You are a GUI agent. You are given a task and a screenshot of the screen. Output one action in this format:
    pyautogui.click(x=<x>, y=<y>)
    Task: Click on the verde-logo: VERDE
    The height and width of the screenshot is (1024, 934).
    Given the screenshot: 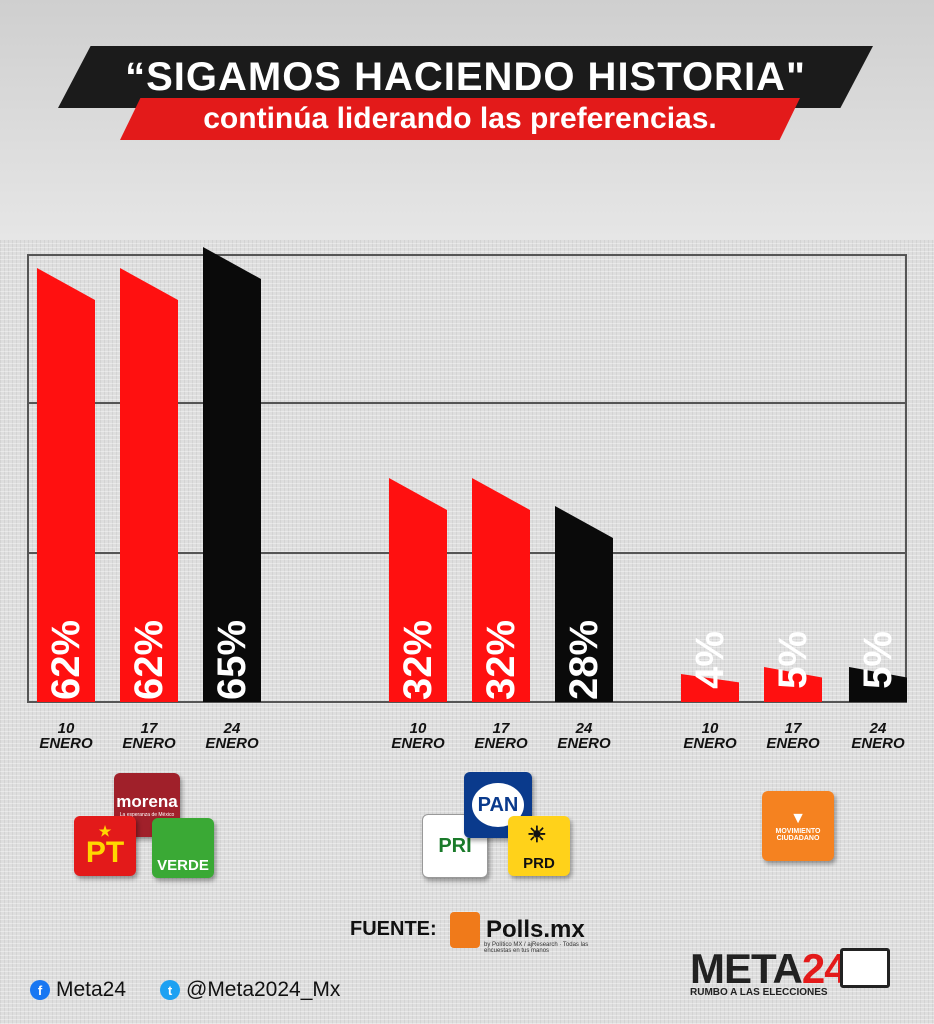 What is the action you would take?
    pyautogui.click(x=183, y=848)
    